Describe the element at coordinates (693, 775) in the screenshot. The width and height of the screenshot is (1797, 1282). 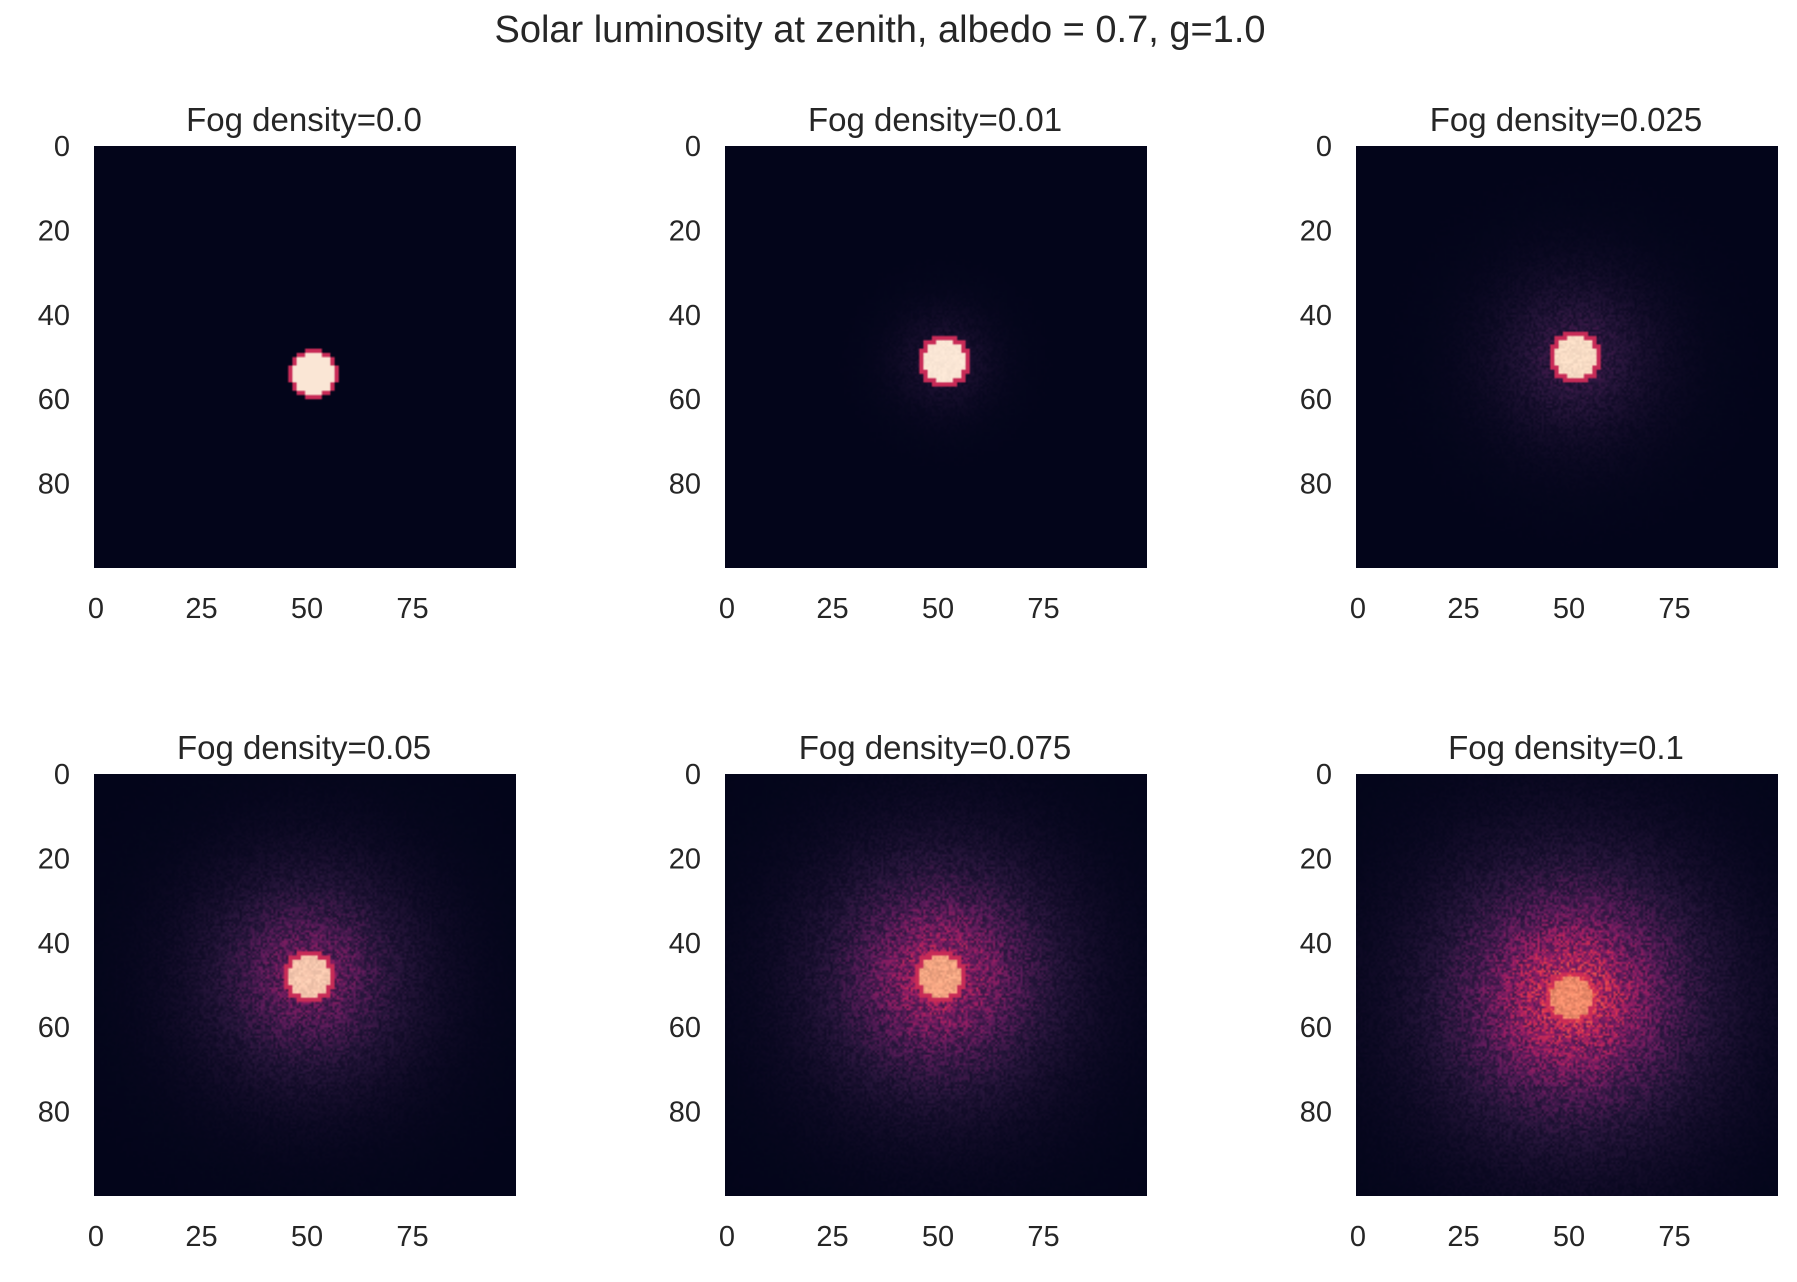
I see `subplot-5-ytick-0: 0` at that location.